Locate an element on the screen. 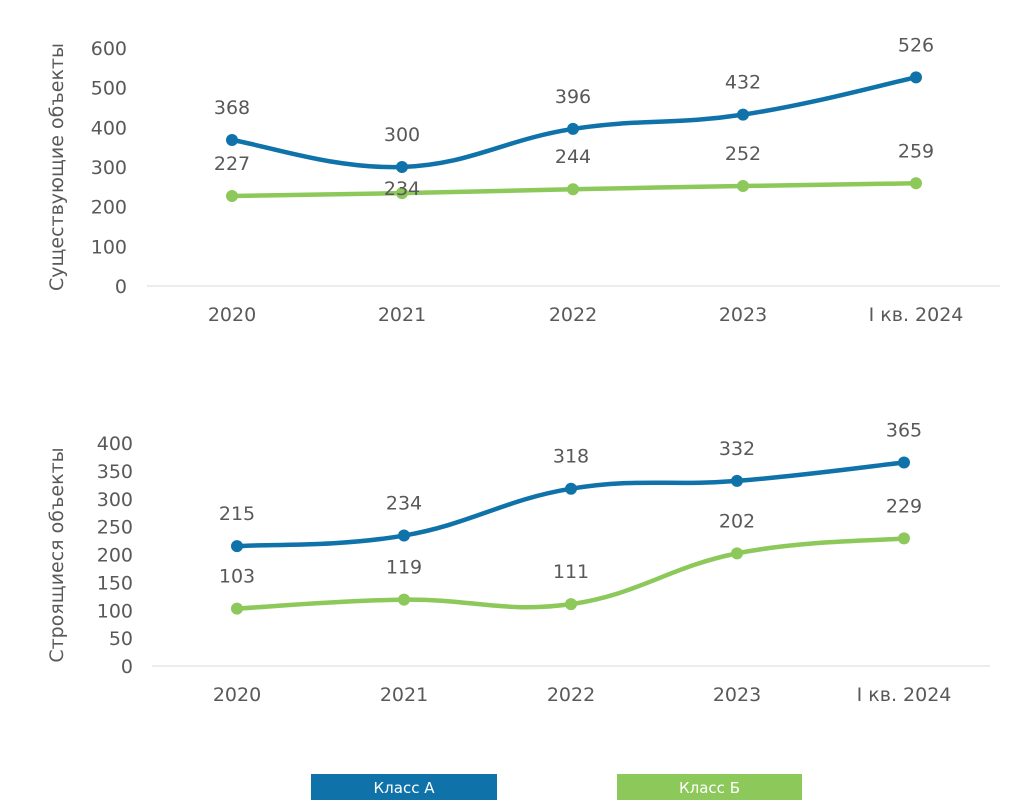  legend: Класс А Класс Б is located at coordinates (556, 787).